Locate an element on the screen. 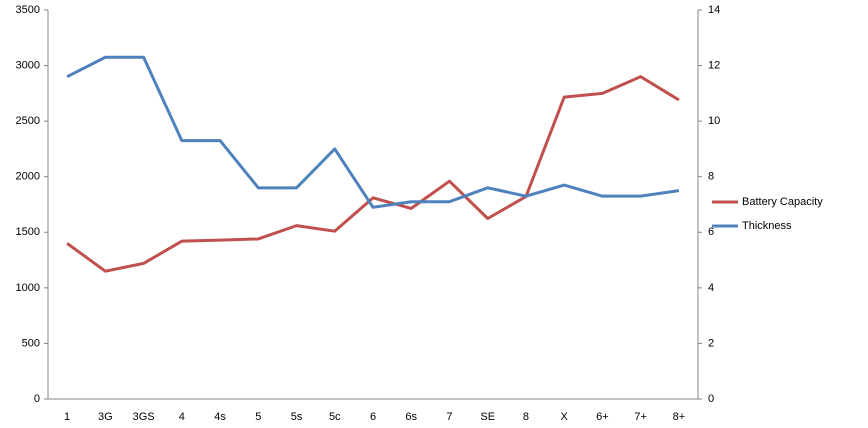  legend-label: Thickness is located at coordinates (767, 226).